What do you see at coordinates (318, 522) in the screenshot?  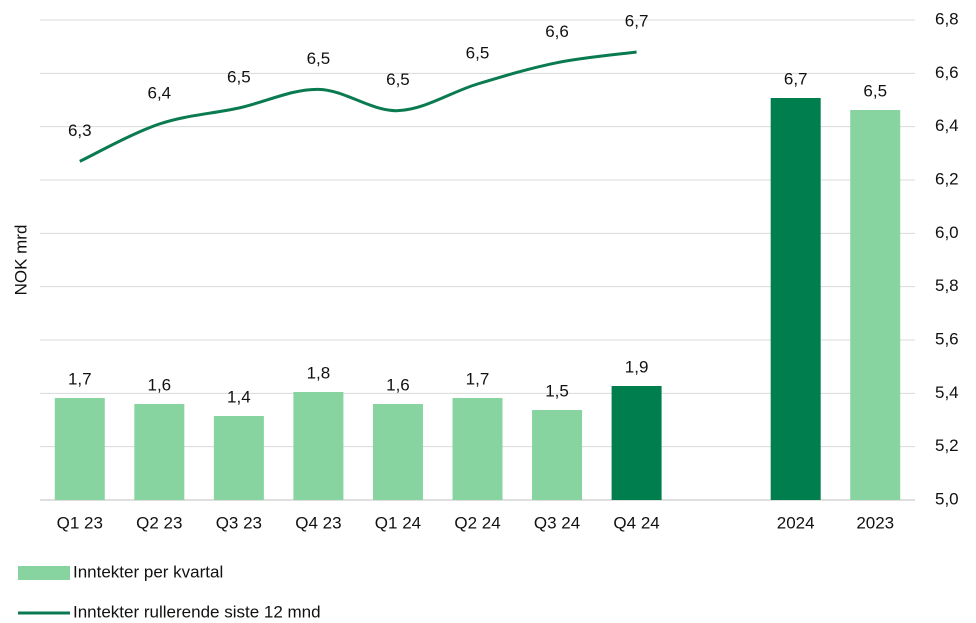 I see `x-tick-label: Q4 23` at bounding box center [318, 522].